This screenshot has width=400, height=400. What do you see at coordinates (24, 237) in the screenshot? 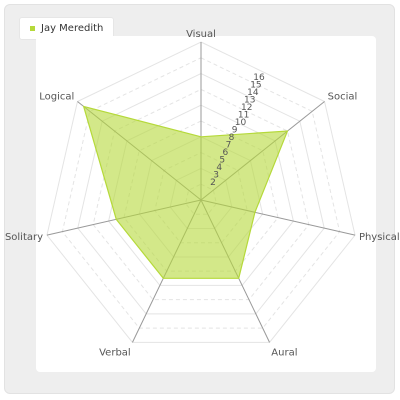
I see `axis-label-solitary: Solitary` at bounding box center [24, 237].